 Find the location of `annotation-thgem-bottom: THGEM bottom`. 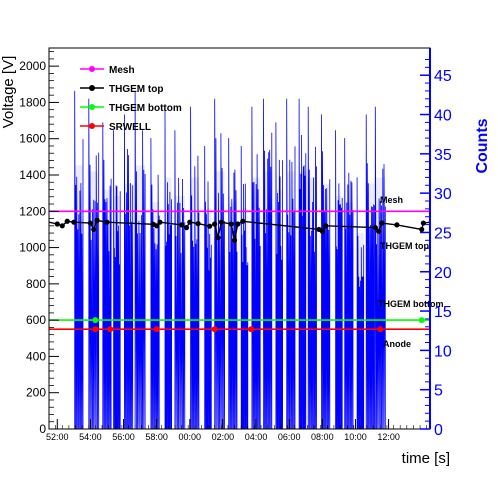

annotation-thgem-bottom: THGEM bottom is located at coordinates (411, 304).